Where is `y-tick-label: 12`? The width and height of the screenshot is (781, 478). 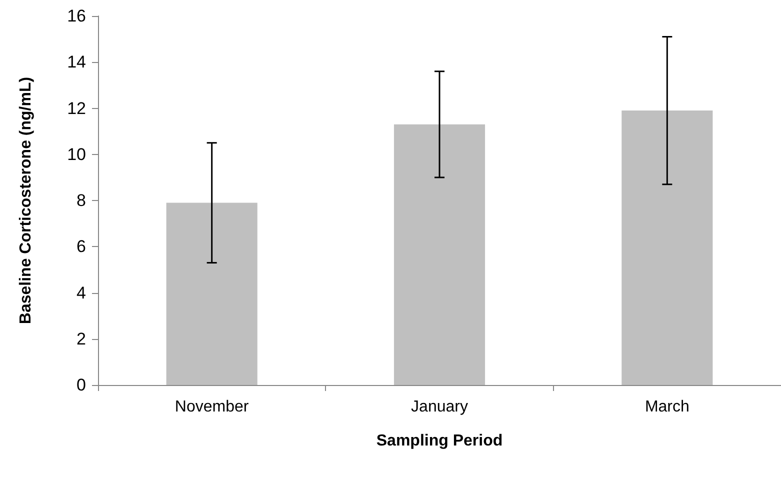
y-tick-label: 12 is located at coordinates (76, 108).